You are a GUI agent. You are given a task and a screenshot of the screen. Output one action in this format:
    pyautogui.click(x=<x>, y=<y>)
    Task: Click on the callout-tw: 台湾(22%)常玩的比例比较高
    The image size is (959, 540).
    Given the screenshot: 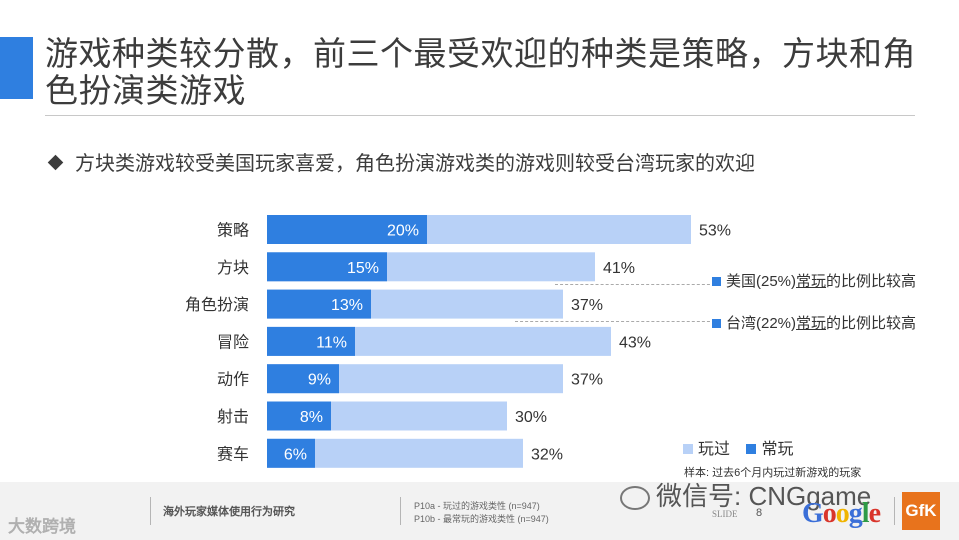 What is the action you would take?
    pyautogui.click(x=814, y=322)
    